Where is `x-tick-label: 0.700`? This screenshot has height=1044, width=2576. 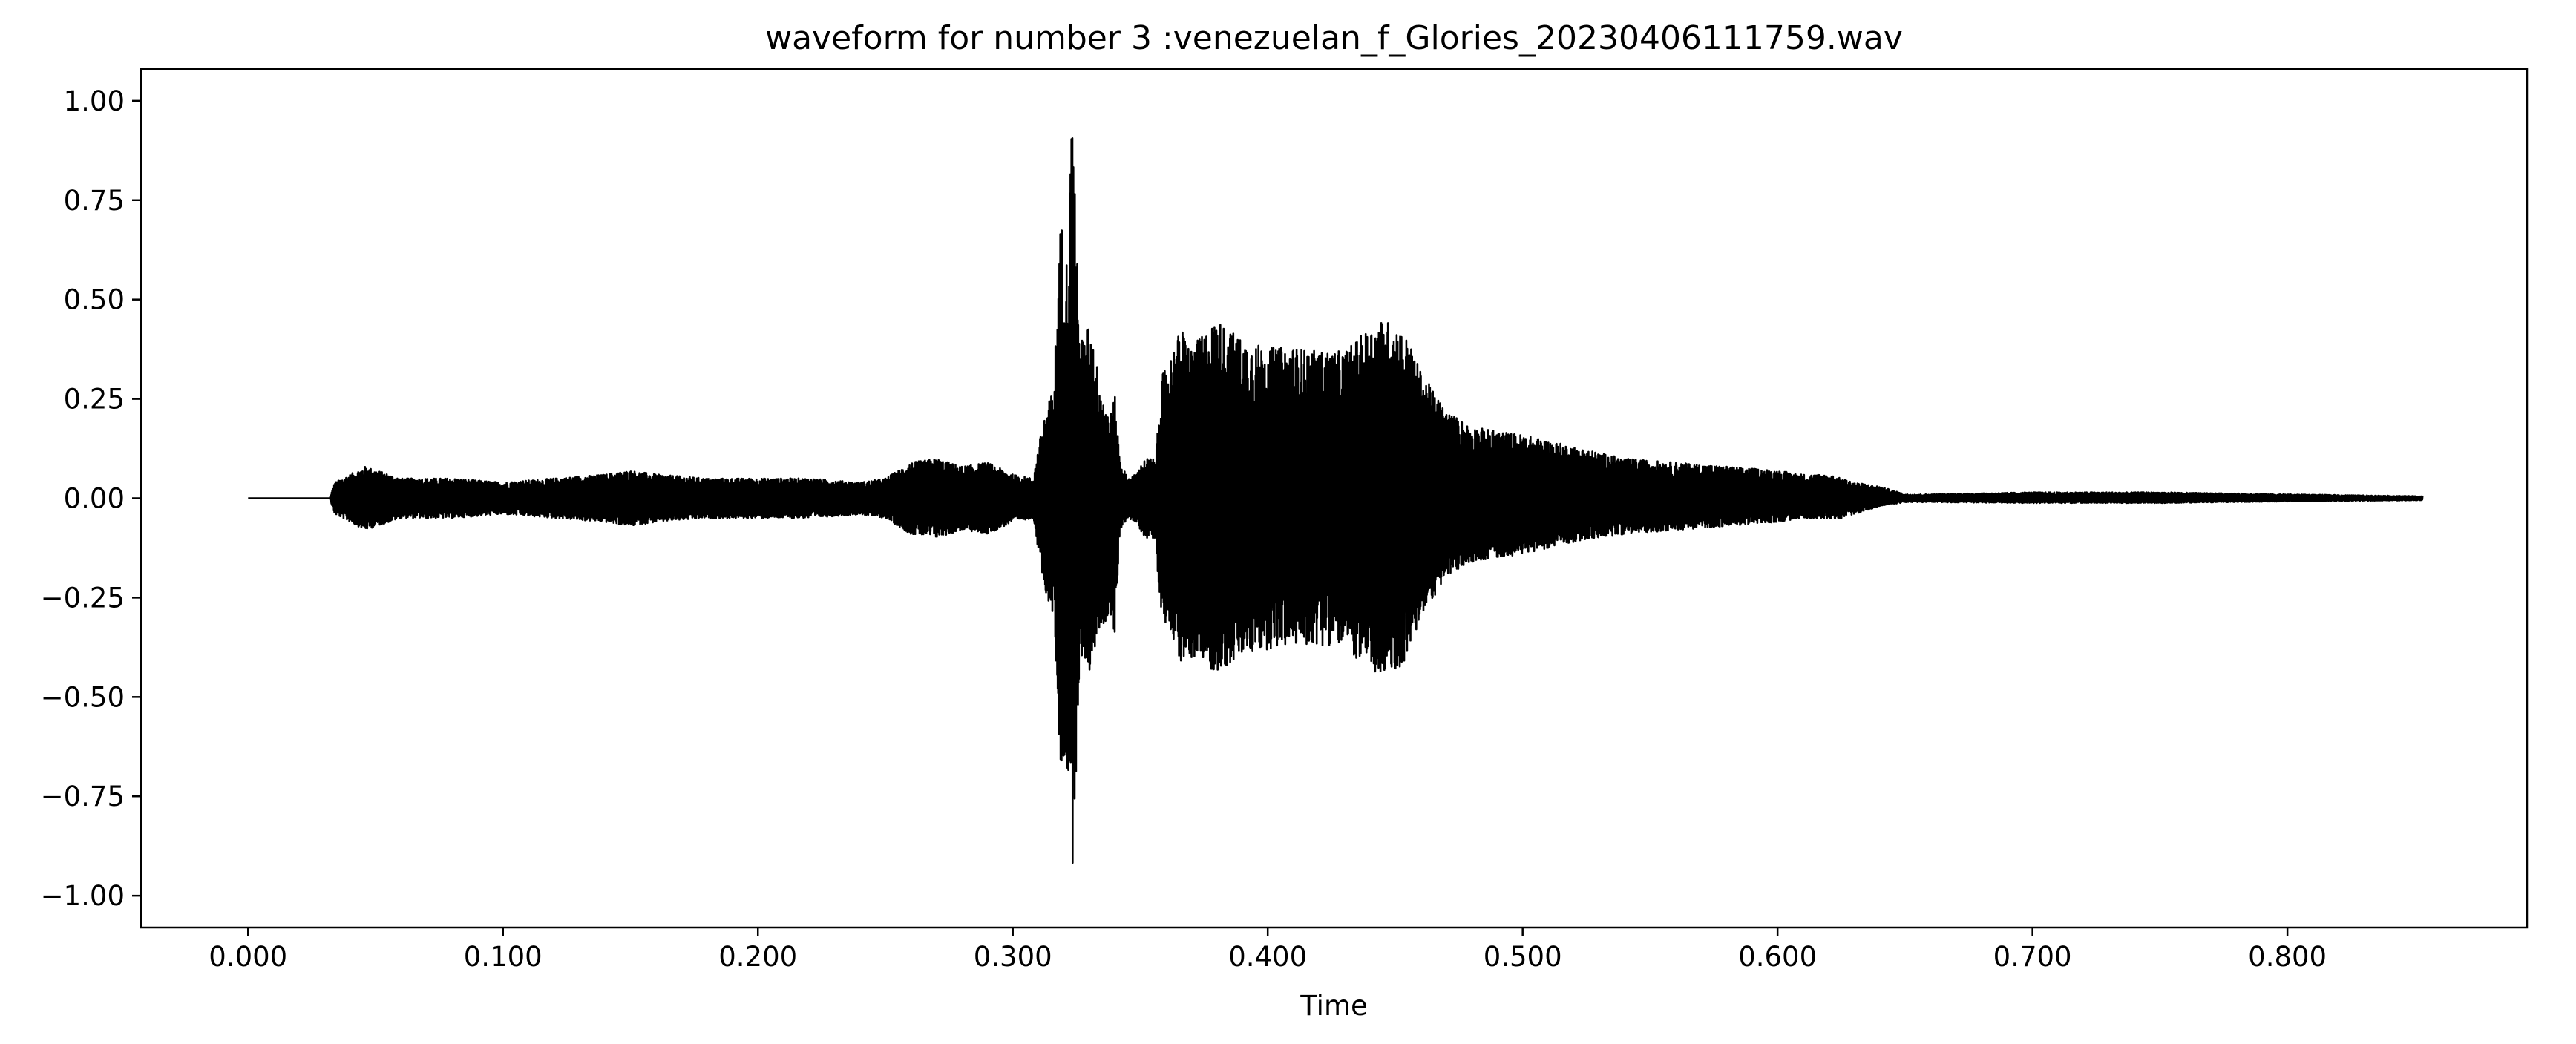 x-tick-label: 0.700 is located at coordinates (2032, 957).